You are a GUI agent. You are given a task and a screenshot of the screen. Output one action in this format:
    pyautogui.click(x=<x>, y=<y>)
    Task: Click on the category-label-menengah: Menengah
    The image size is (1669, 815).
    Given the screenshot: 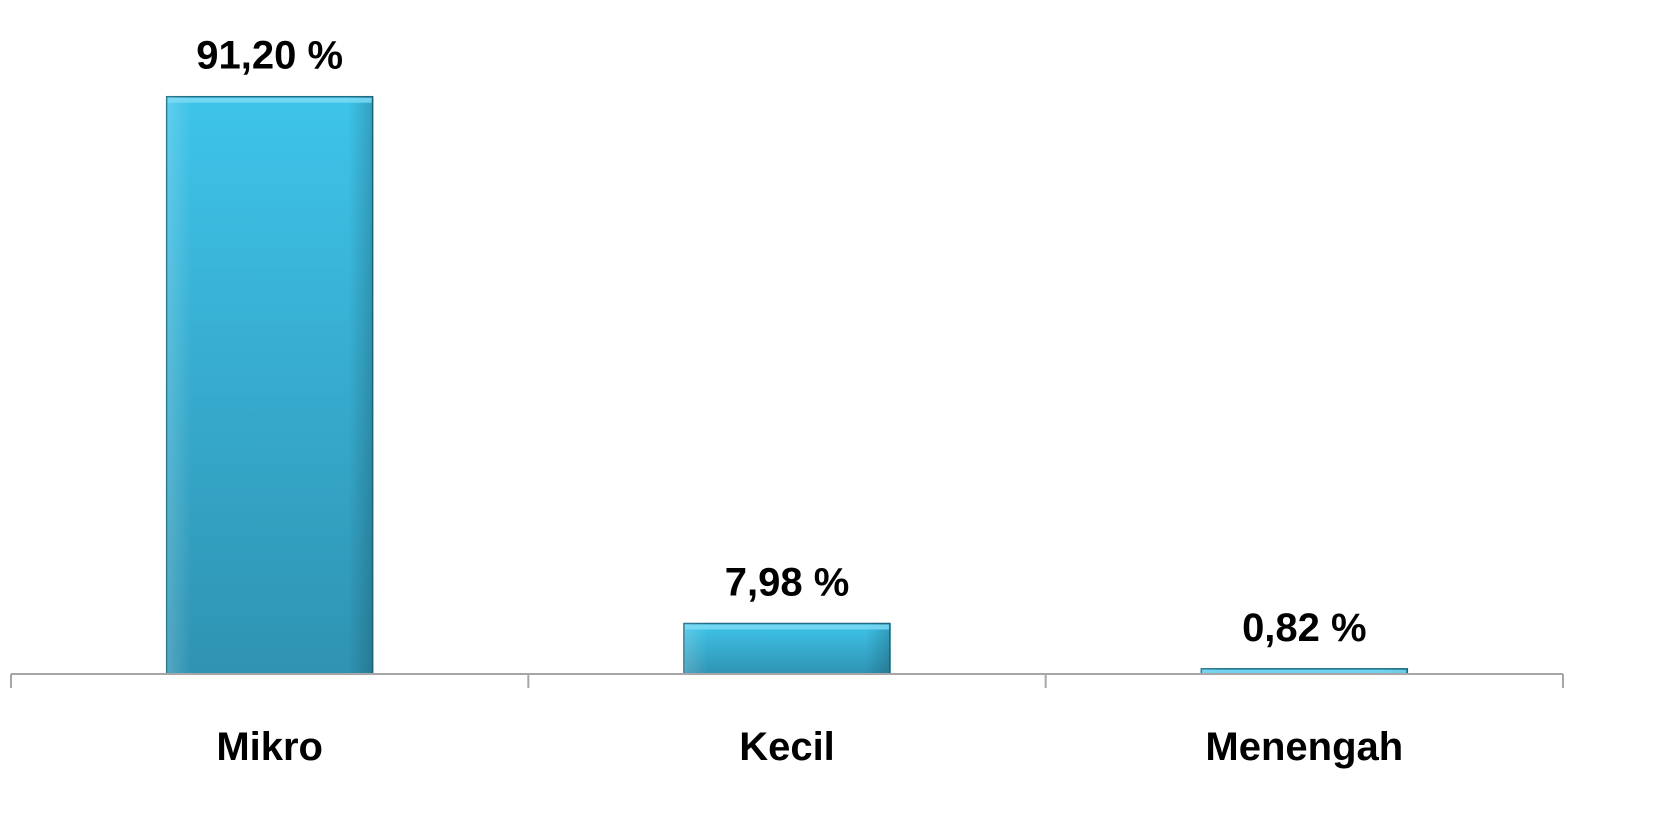 What is the action you would take?
    pyautogui.click(x=1304, y=747)
    